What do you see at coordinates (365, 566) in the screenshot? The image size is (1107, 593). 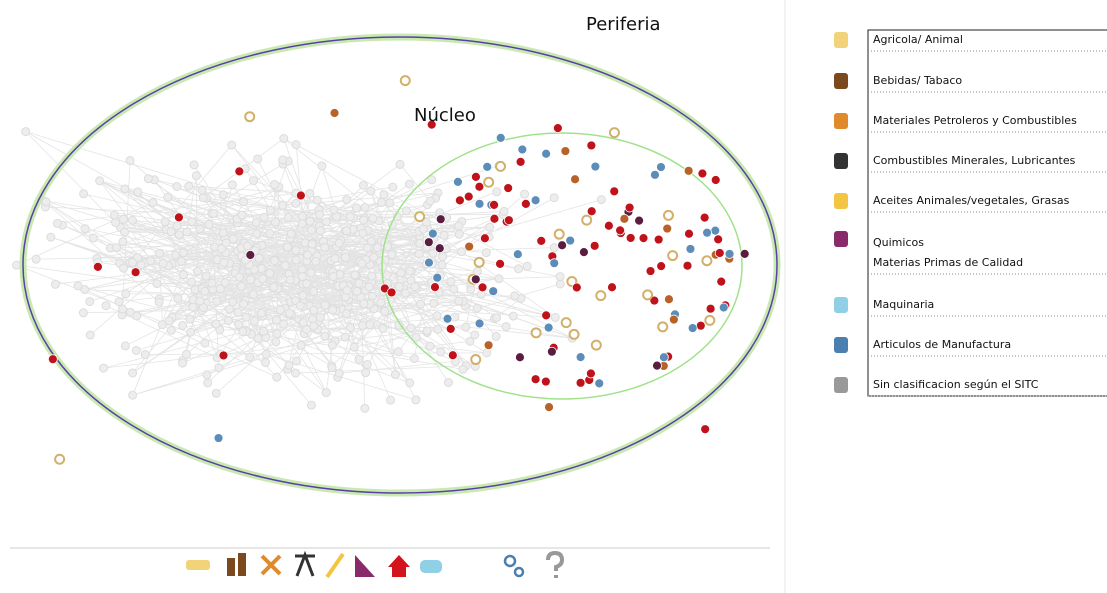 I see `icon-chem` at bounding box center [365, 566].